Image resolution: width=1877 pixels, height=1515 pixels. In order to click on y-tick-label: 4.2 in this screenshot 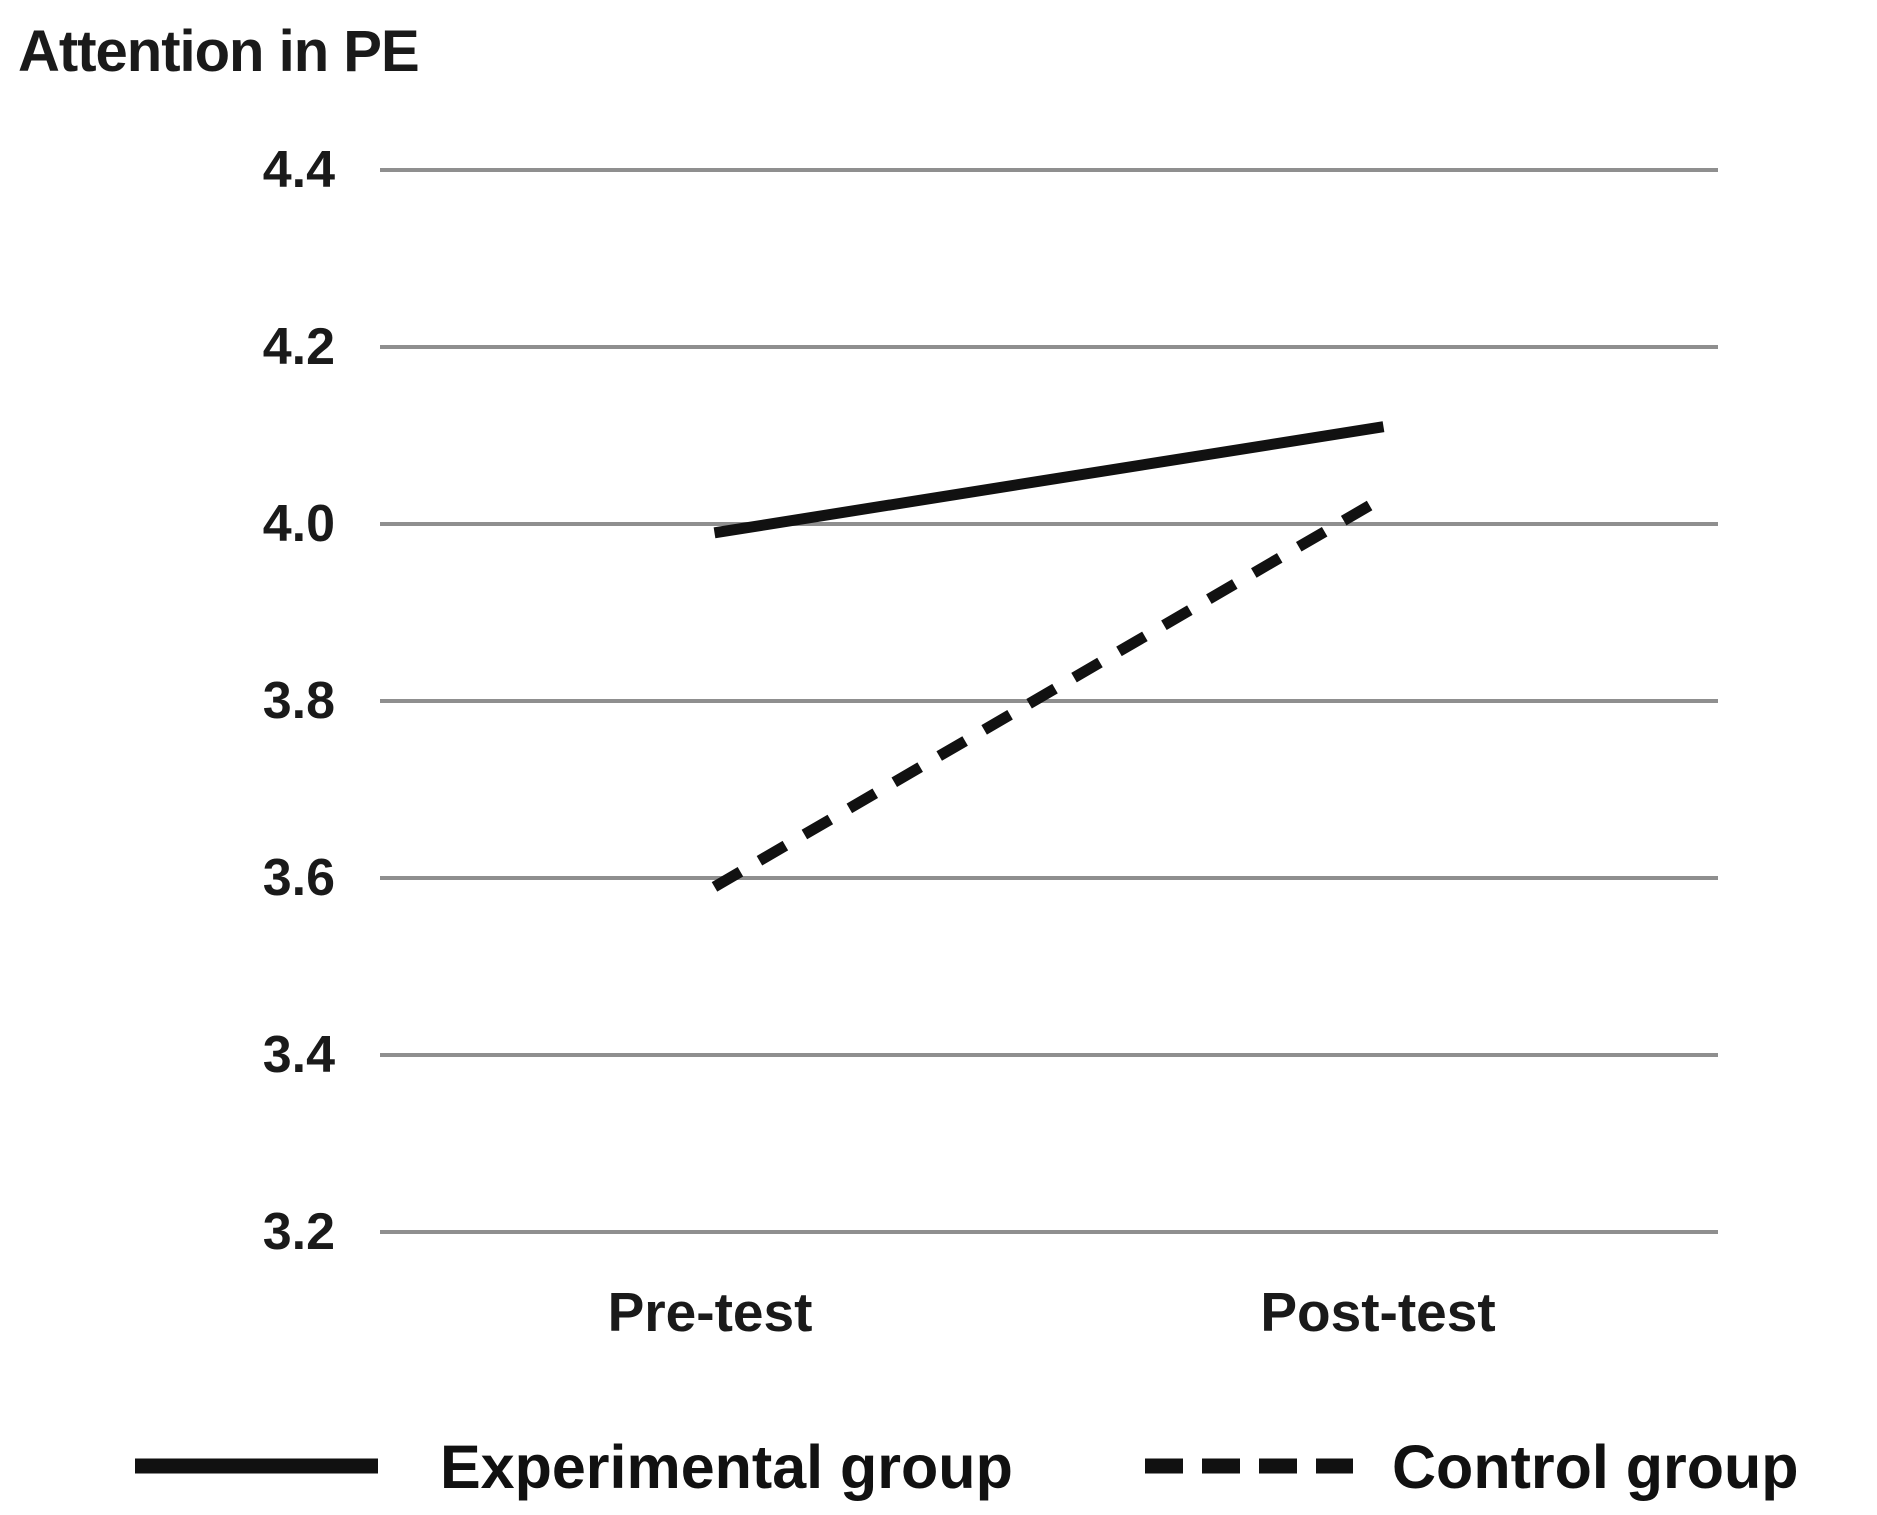, I will do `click(298, 347)`.